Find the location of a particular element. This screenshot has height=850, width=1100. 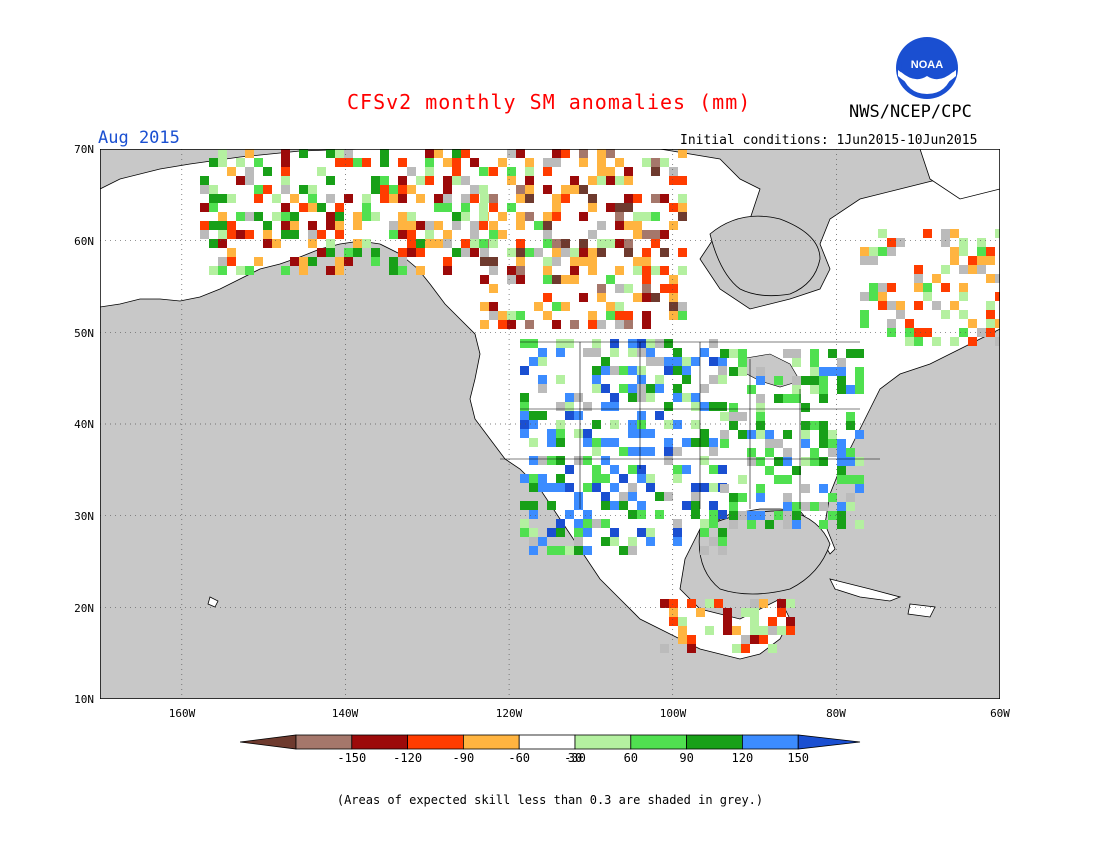

colorbar-label: -120 is located at coordinates (408, 758).